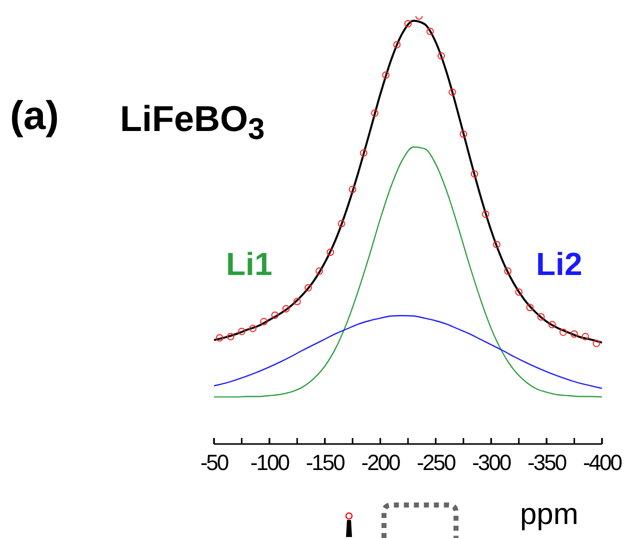 The width and height of the screenshot is (630, 539). What do you see at coordinates (270, 462) in the screenshot?
I see `x-tick-label: -100` at bounding box center [270, 462].